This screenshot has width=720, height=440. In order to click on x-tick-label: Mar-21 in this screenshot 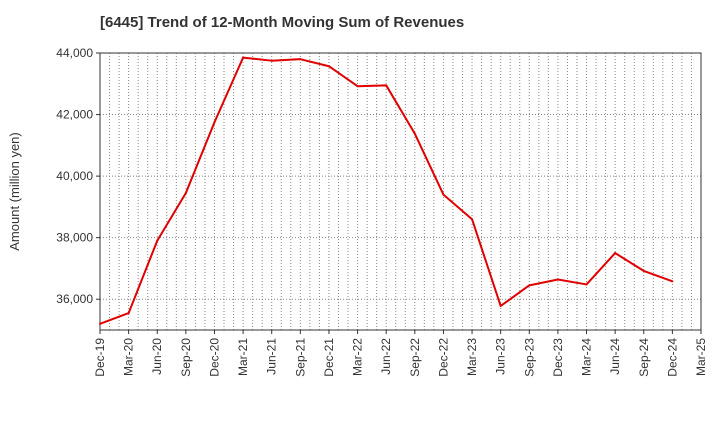, I will do `click(243, 357)`.